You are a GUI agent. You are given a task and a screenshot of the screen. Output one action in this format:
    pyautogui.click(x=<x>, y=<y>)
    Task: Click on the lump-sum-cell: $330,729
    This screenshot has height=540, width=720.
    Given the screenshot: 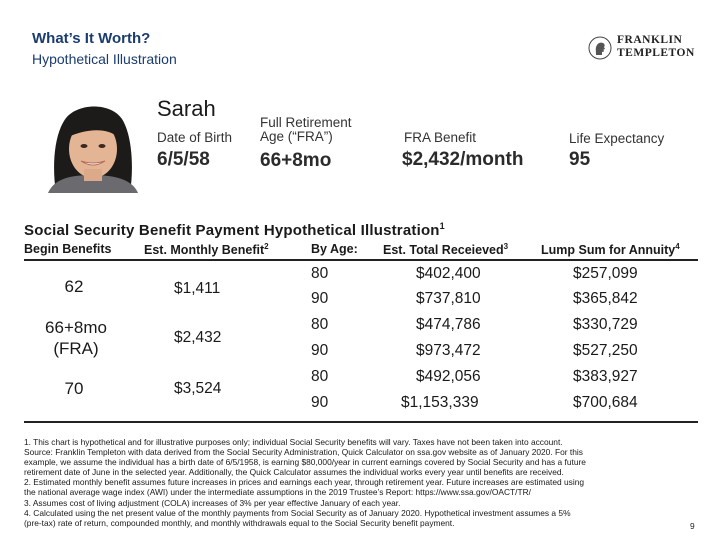 What is the action you would take?
    pyautogui.click(x=605, y=324)
    